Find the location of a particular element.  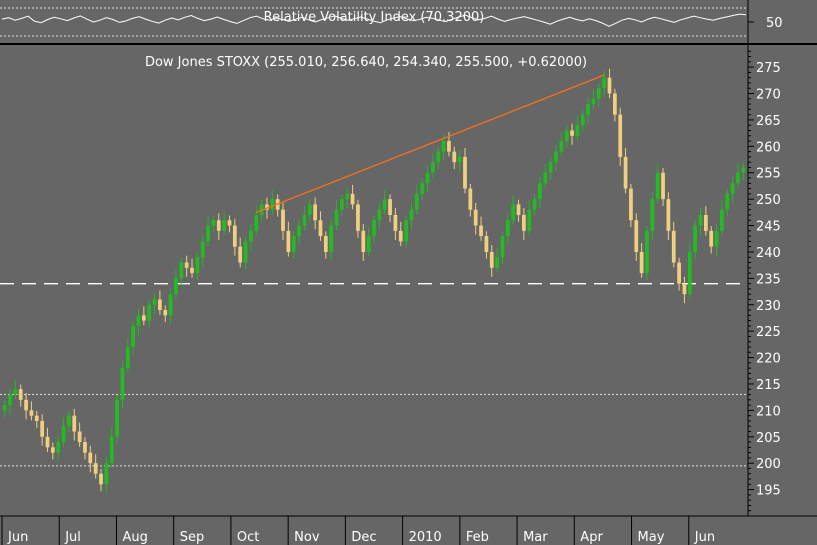

rvi-title: Relative Volatility Index (70.3200) is located at coordinates (374, 17).